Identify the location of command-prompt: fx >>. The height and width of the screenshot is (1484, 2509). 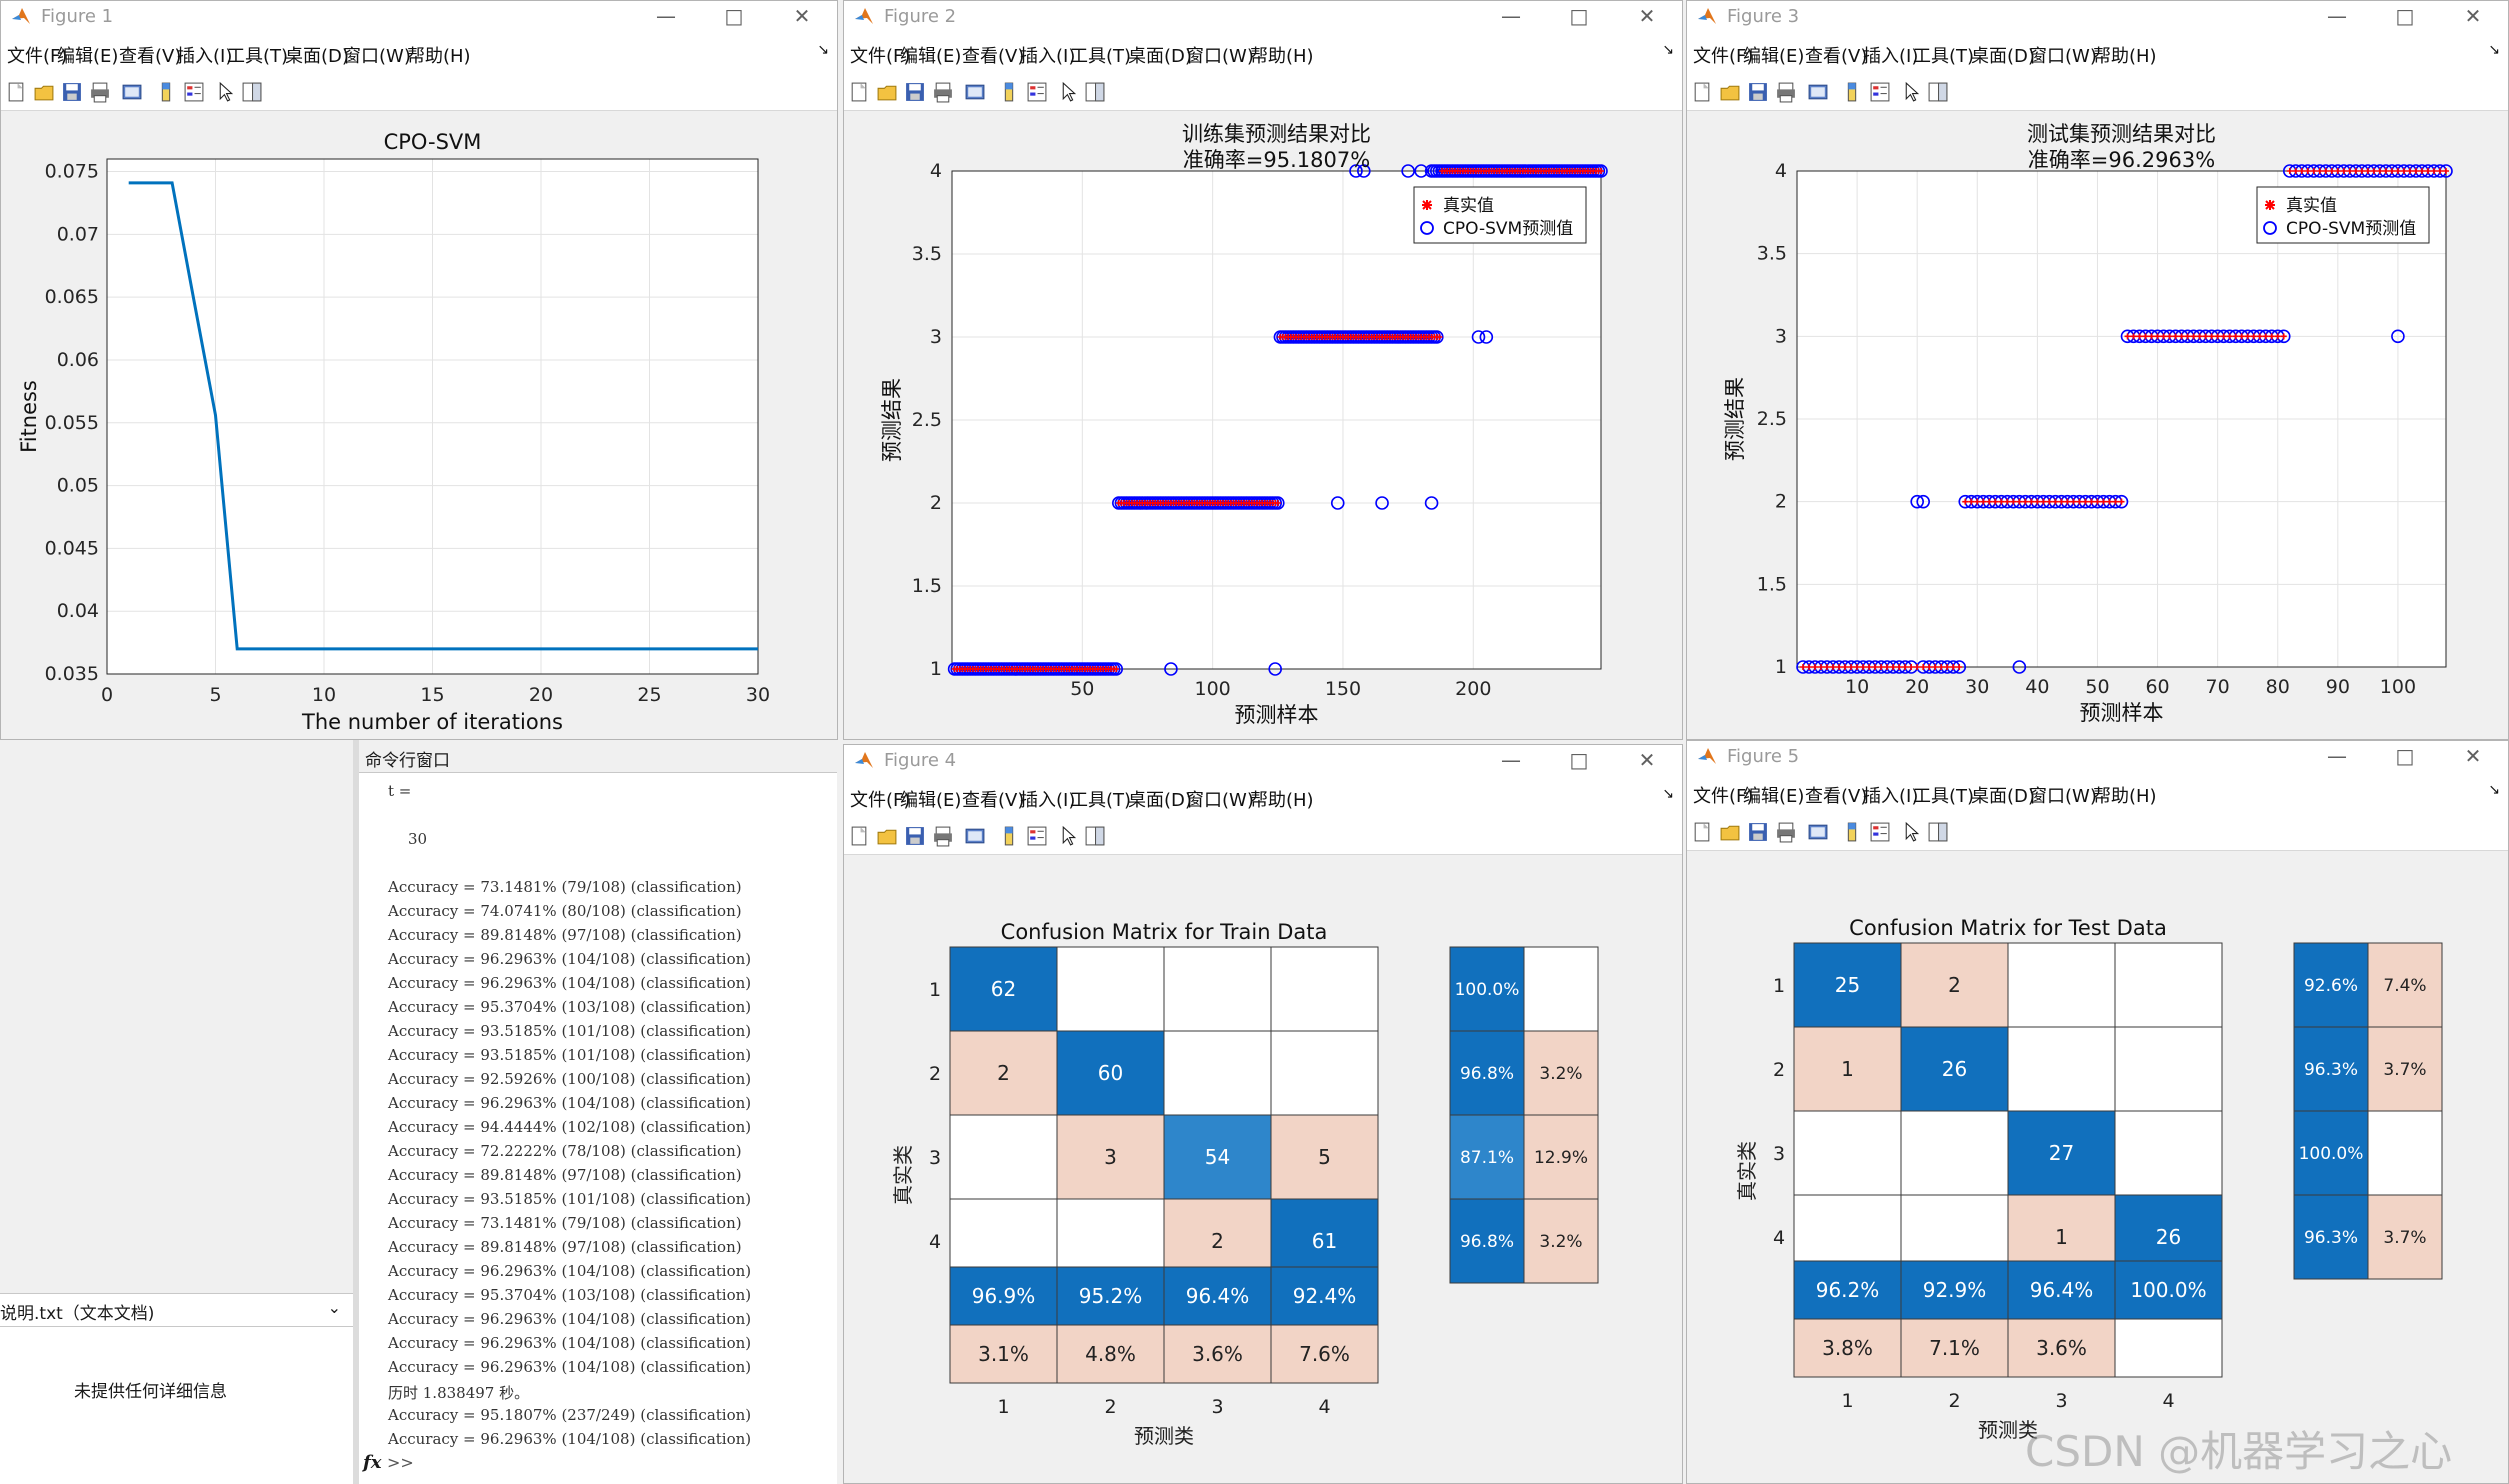
(598, 1465).